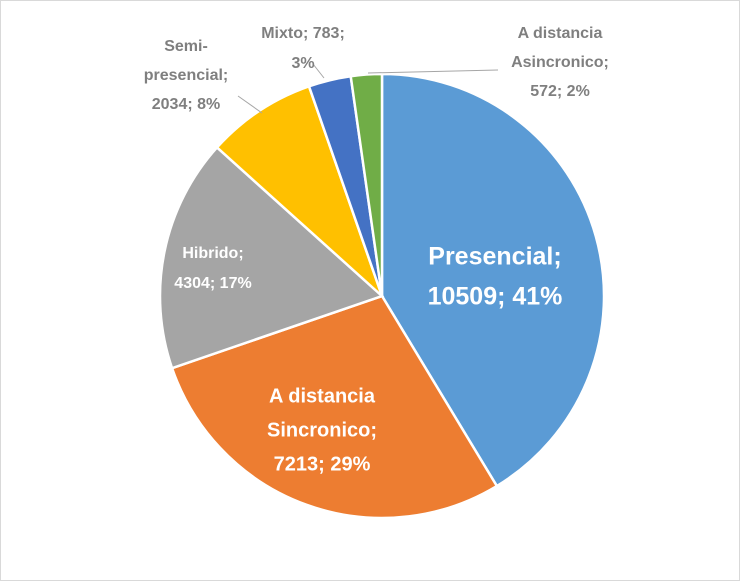 This screenshot has height=581, width=740. I want to click on data-label: 572; 2%, so click(560, 91).